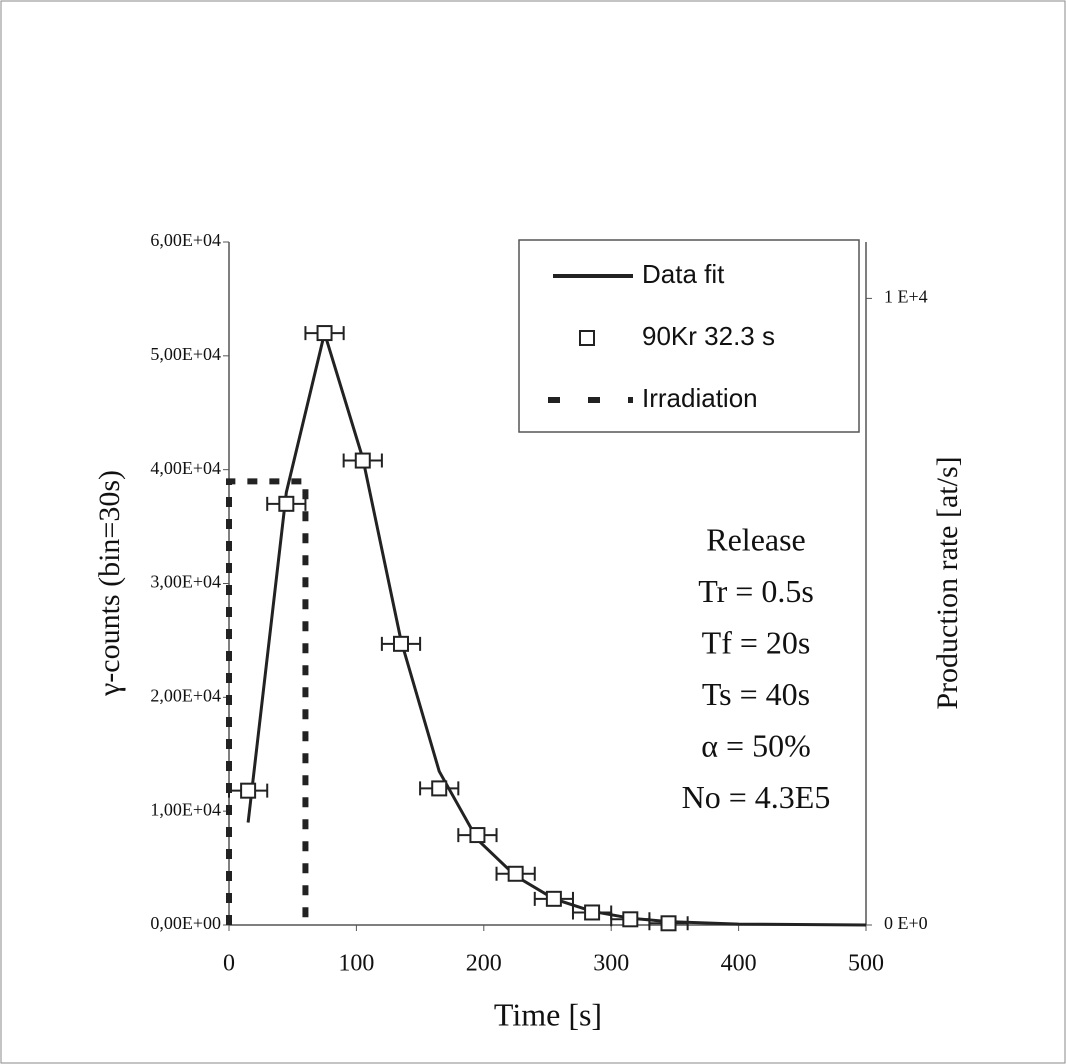  I want to click on annotation: Ts = 40s, so click(756, 694).